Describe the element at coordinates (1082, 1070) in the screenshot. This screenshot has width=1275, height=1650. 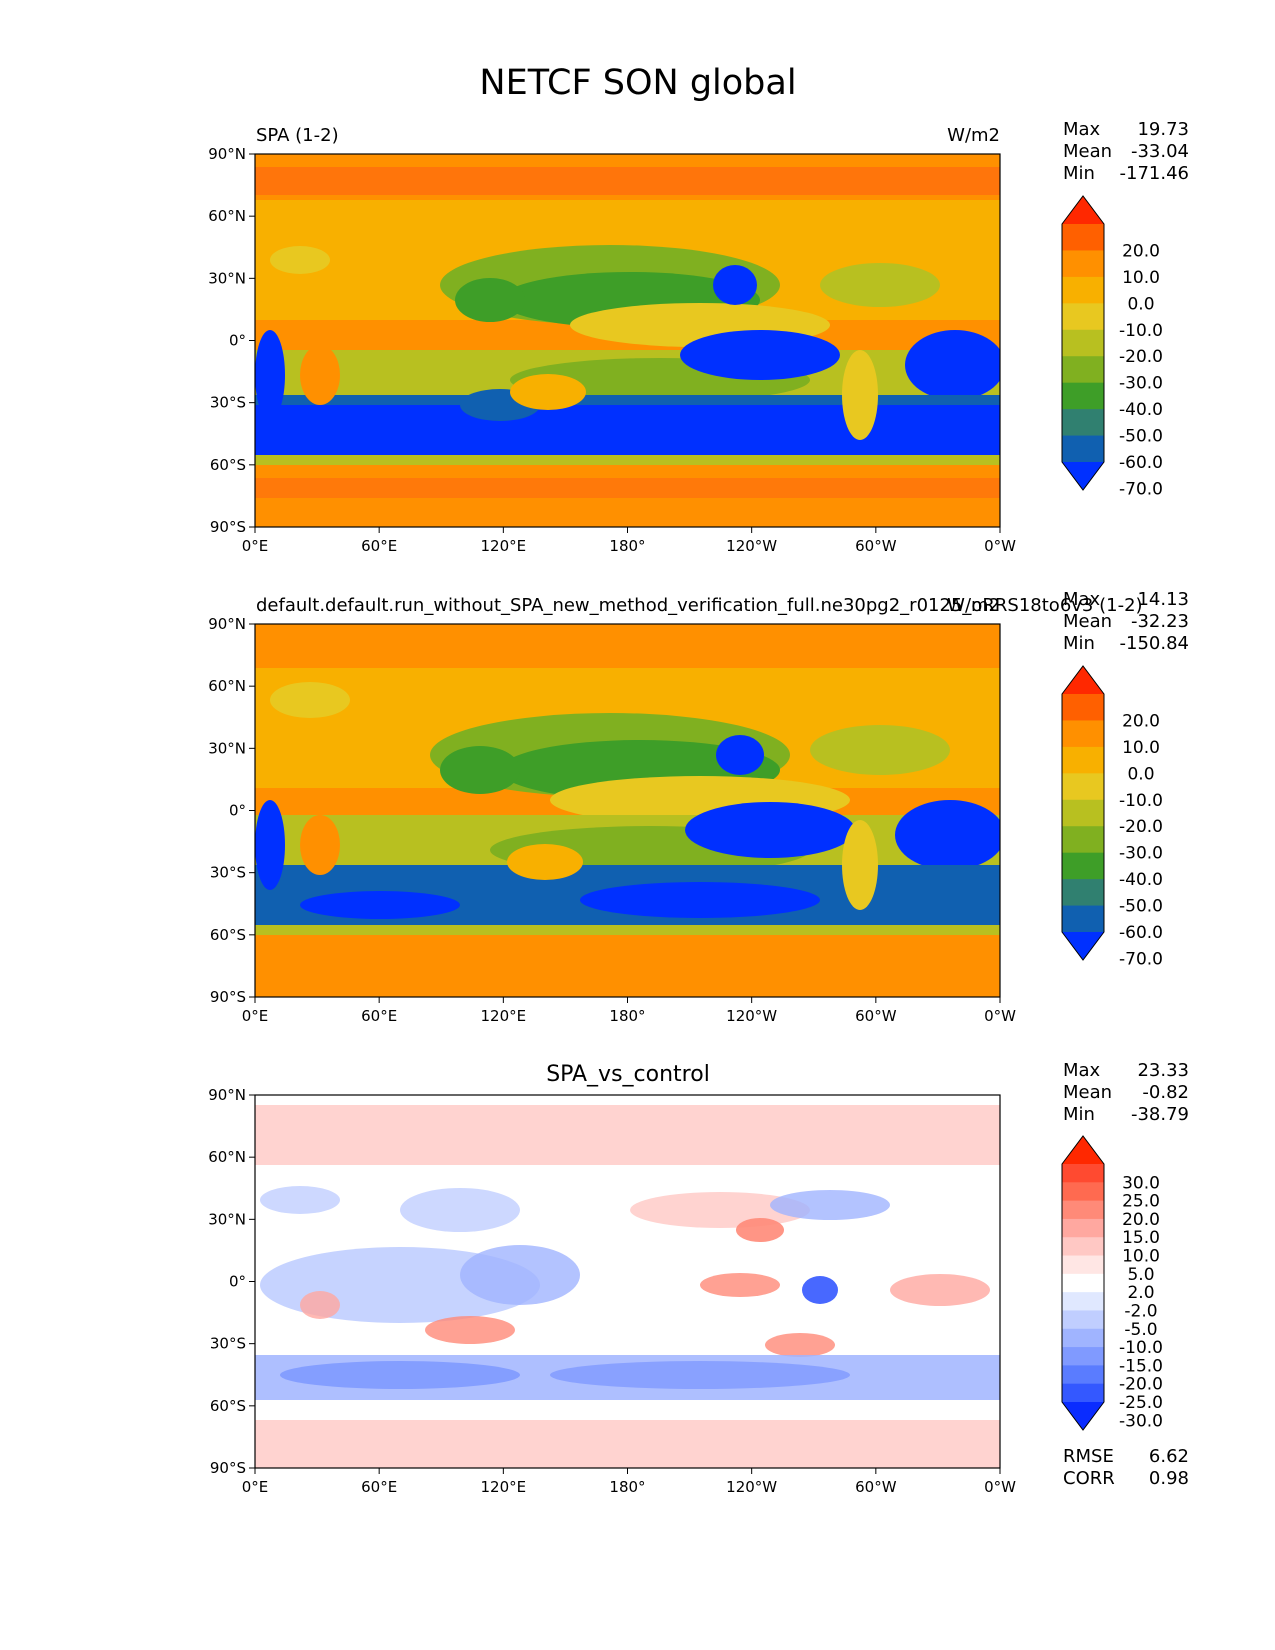
I see `panel-3-max-label: Max` at that location.